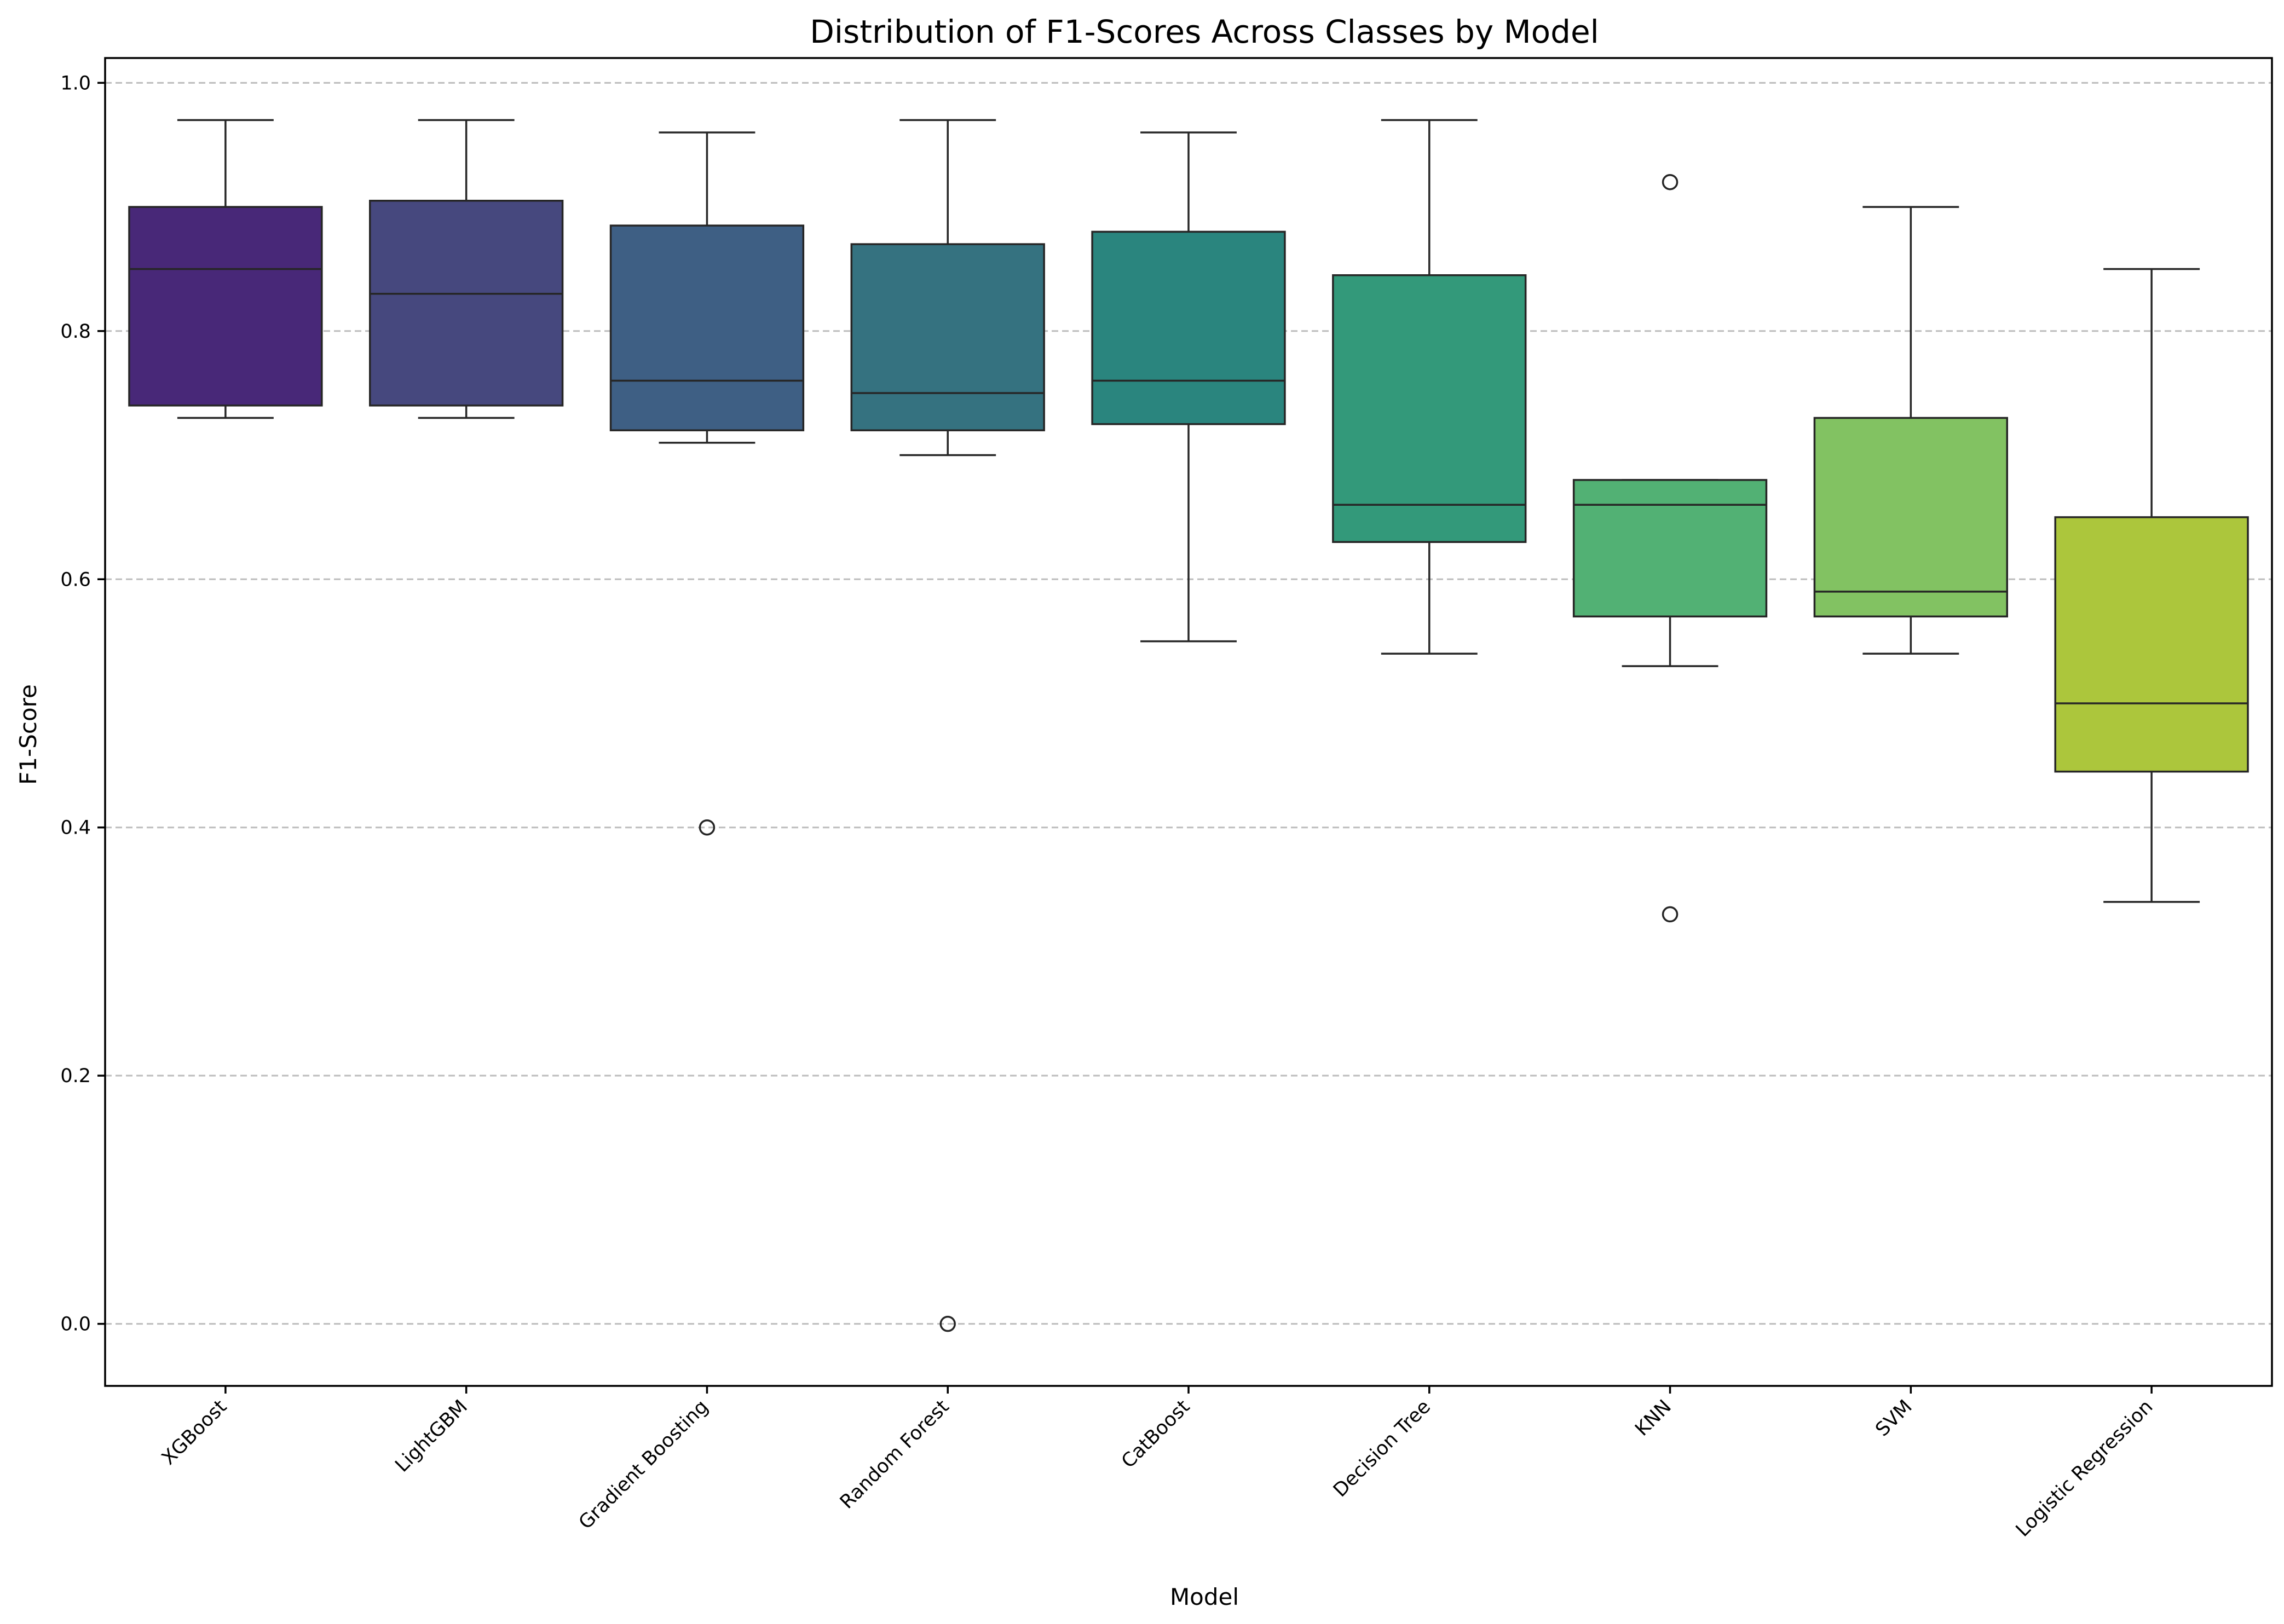 This screenshot has width=2284, height=1624. What do you see at coordinates (76, 1325) in the screenshot?
I see `y-tick-label: 0.0` at bounding box center [76, 1325].